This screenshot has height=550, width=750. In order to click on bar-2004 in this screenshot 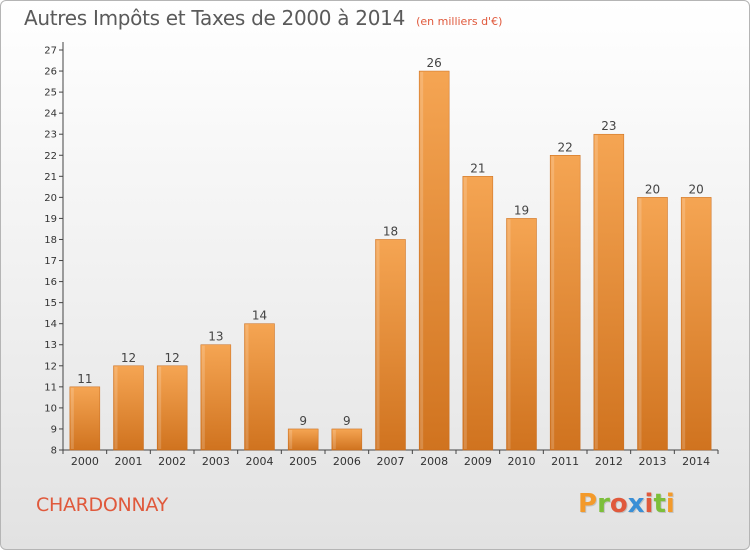, I will do `click(259, 387)`.